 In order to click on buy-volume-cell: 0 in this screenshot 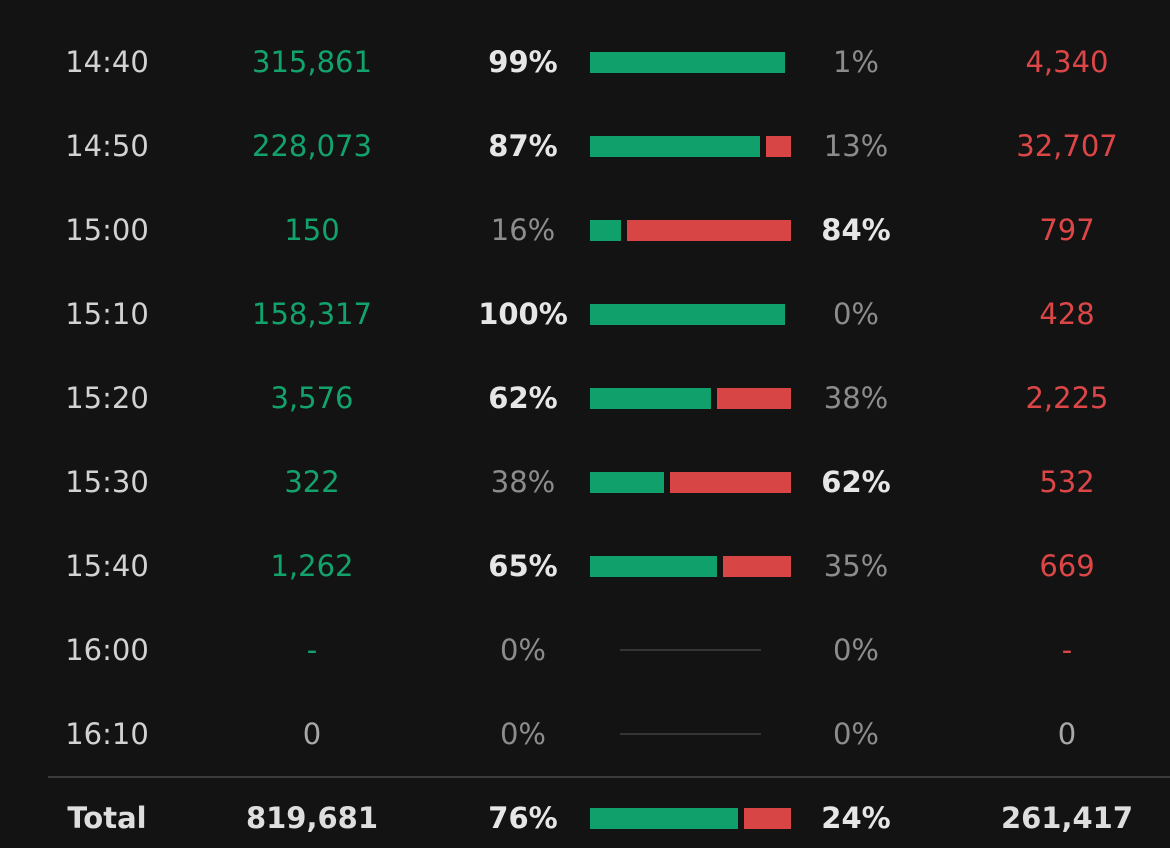, I will do `click(312, 734)`.